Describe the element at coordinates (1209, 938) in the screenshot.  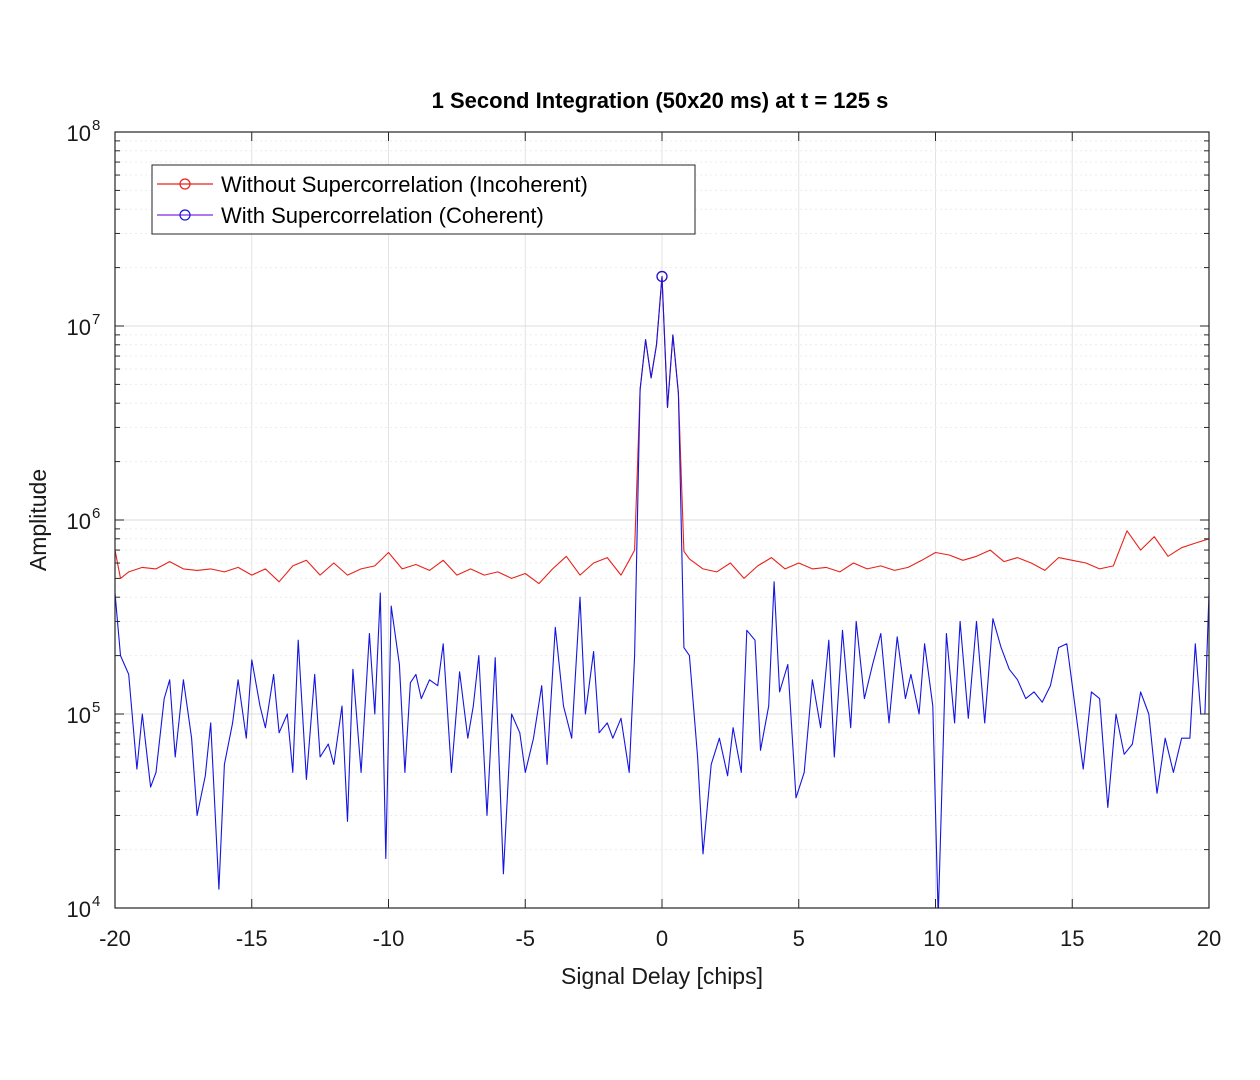
I see `x-tick-label: 20` at that location.